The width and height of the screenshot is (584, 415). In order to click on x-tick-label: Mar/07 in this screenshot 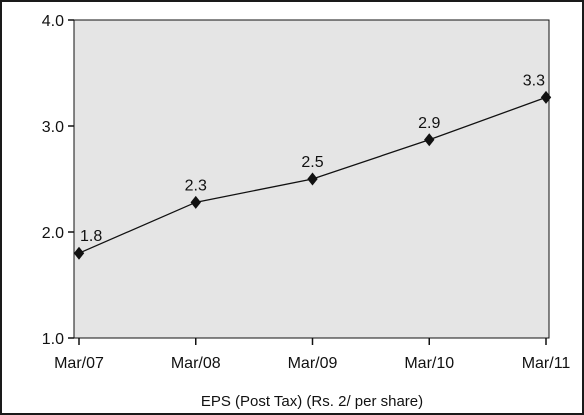, I will do `click(79, 363)`.